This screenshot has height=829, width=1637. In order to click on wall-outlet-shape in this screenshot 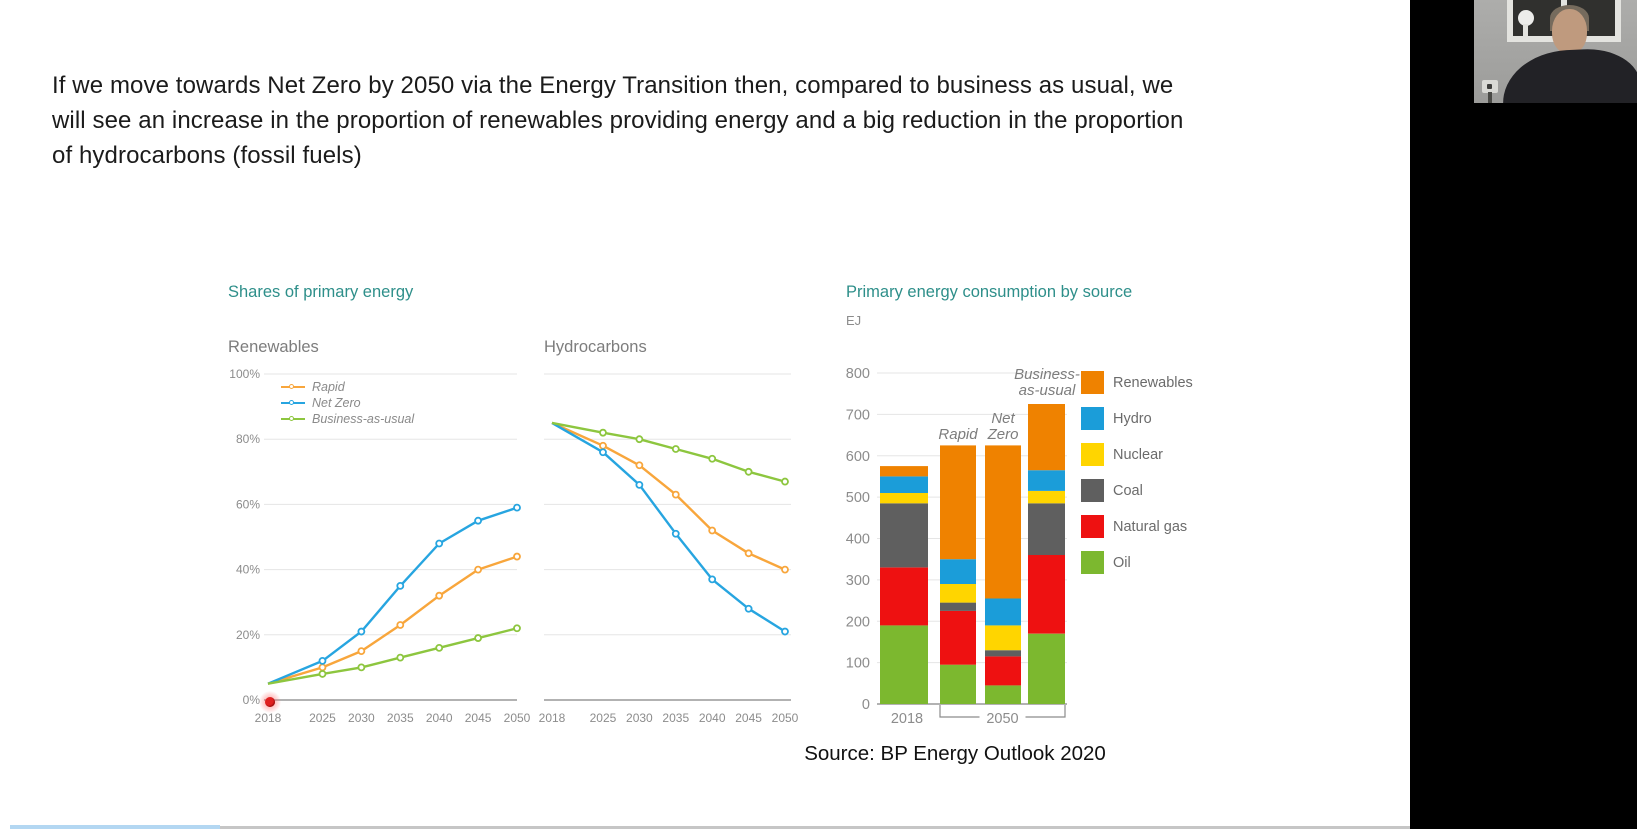, I will do `click(1490, 91)`.